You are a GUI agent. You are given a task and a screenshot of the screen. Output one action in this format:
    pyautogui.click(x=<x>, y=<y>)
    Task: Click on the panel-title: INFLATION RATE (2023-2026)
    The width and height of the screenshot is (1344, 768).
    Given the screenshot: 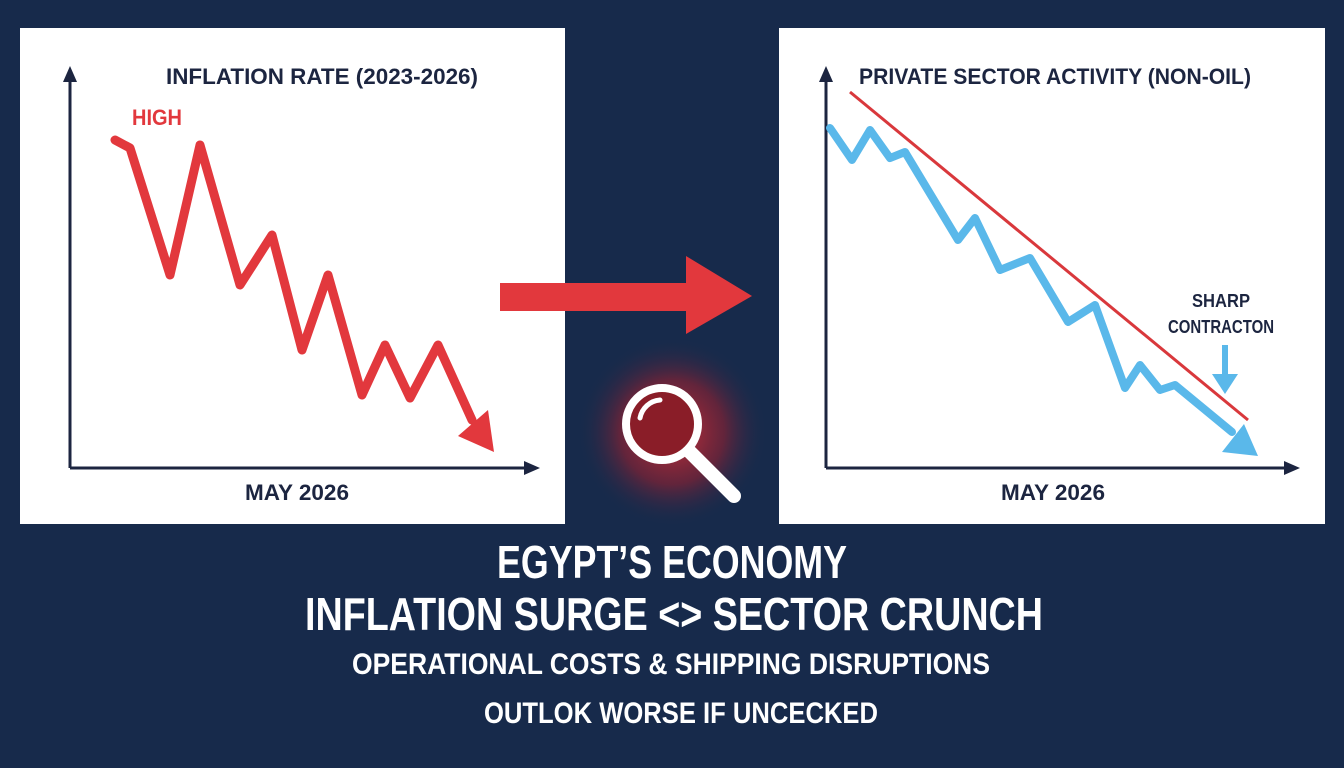 What is the action you would take?
    pyautogui.click(x=322, y=76)
    